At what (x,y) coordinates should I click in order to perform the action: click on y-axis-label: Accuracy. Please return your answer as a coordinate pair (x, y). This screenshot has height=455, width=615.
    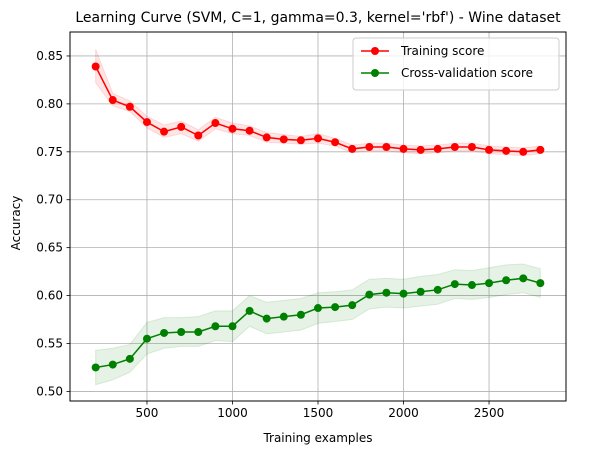
    Looking at the image, I should click on (16, 223).